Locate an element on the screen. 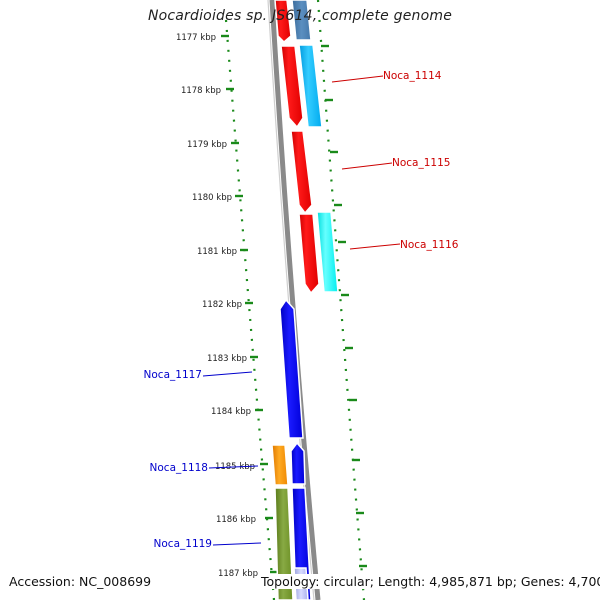 The width and height of the screenshot is (600, 600). outer-scale-ring is located at coordinates (341, 300).